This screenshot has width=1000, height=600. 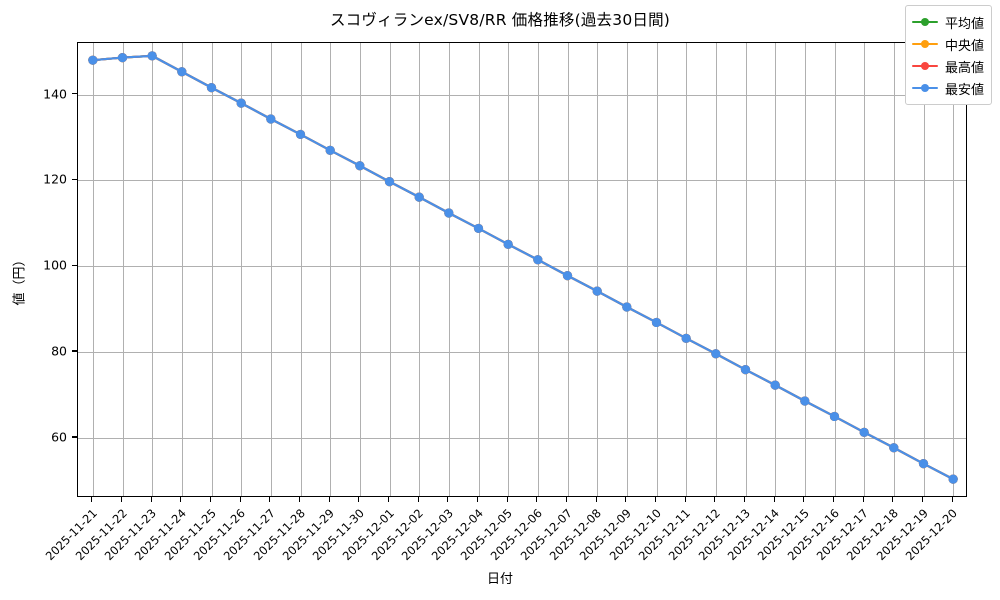 I want to click on legend-item-最安値: 最安値, so click(x=947, y=88).